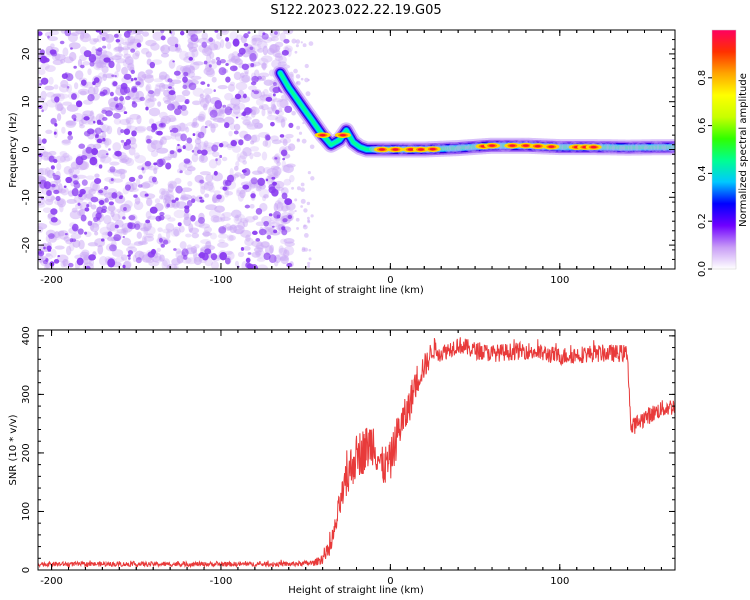 The image size is (750, 600). Describe the element at coordinates (26, 335) in the screenshot. I see `snr-y-tick-label: 400` at that location.